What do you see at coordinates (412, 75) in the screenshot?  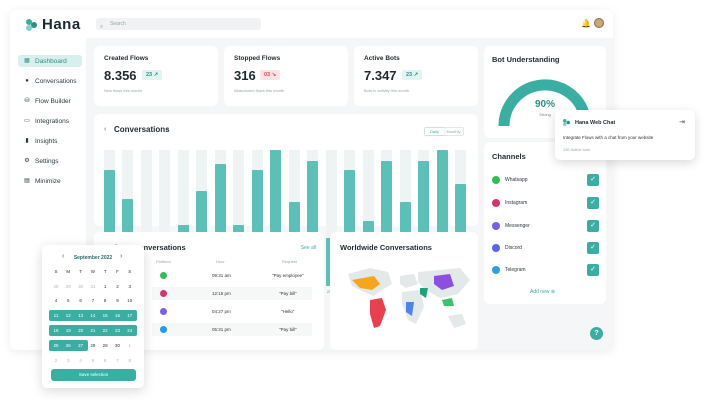 I see `trend-badge: 23 ↗` at bounding box center [412, 75].